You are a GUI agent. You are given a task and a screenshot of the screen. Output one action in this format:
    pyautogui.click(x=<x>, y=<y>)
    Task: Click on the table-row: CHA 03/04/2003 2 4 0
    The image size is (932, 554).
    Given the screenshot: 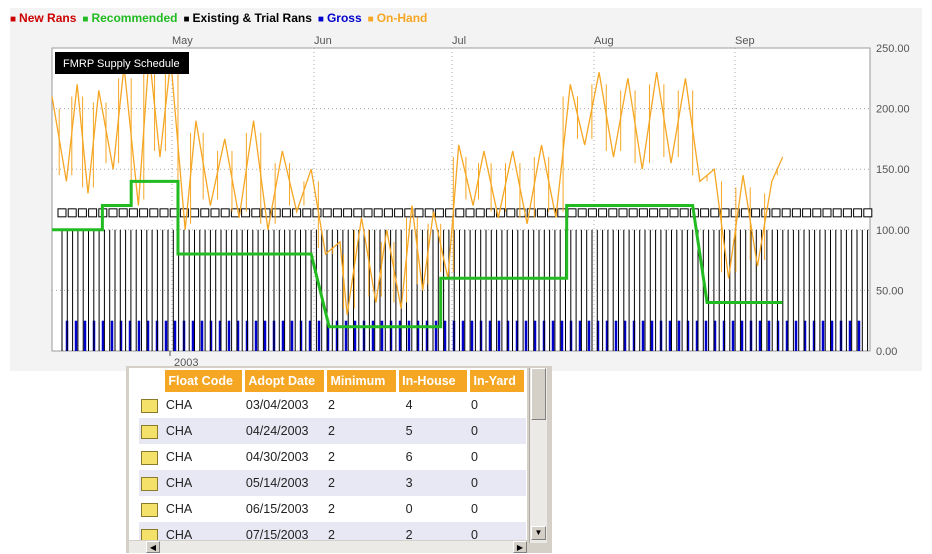 What is the action you would take?
    pyautogui.click(x=332, y=405)
    